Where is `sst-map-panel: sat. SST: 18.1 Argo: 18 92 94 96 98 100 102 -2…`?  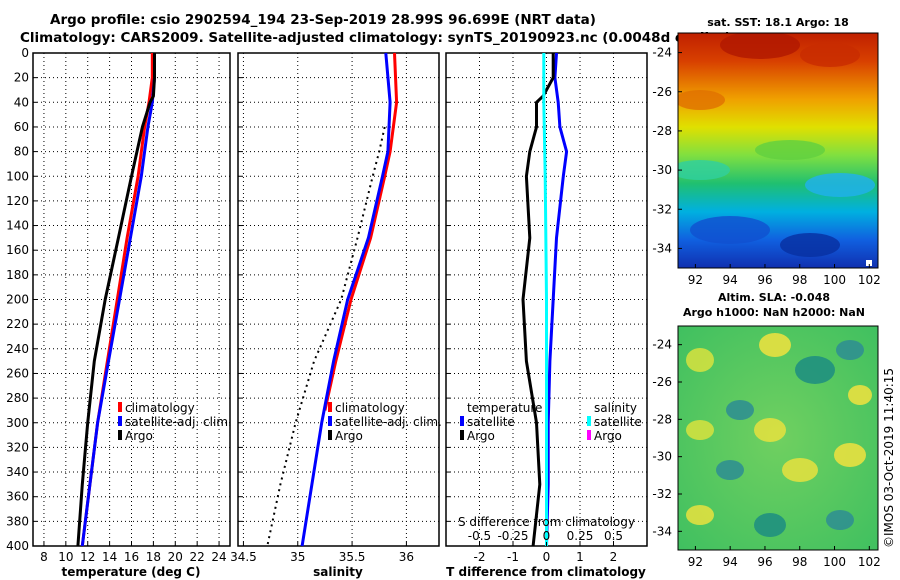
sst-map-panel: sat. SST: 18.1 Argo: 18 92 94 96 98 100 102 -2… is located at coordinates (766, 151).